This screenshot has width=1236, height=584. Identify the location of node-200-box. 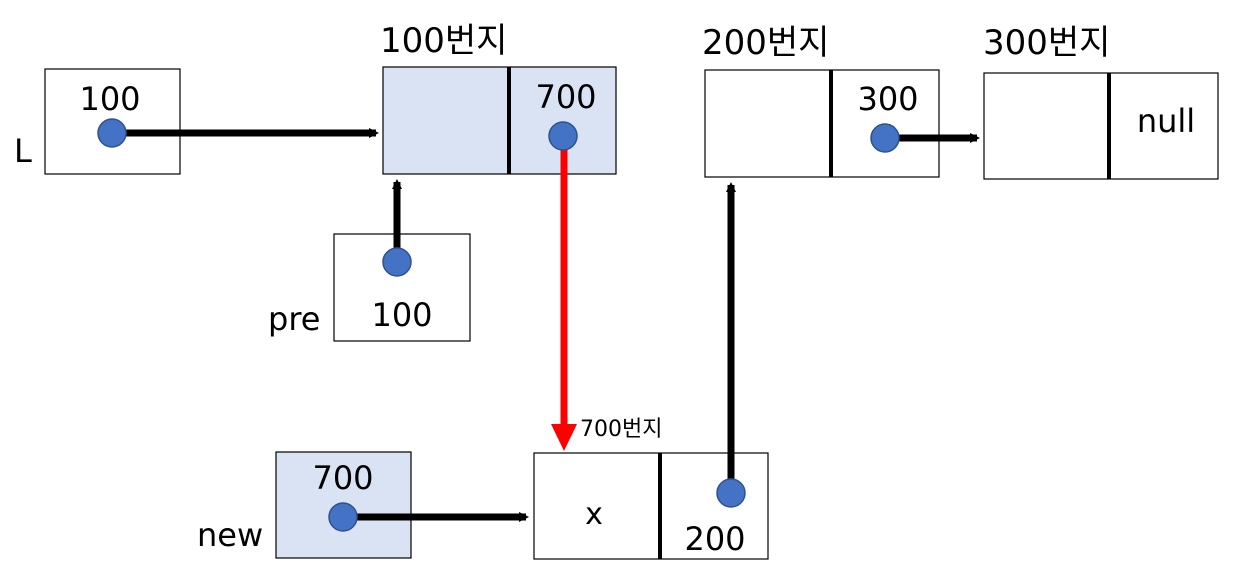
(822, 123).